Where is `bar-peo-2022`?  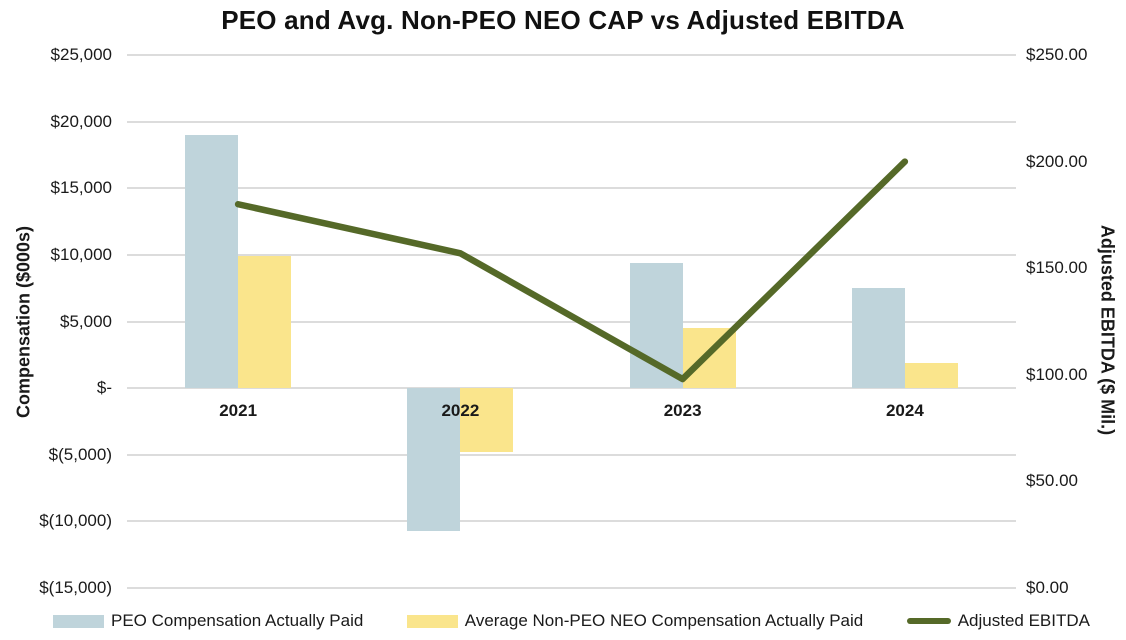 bar-peo-2022 is located at coordinates (434, 459).